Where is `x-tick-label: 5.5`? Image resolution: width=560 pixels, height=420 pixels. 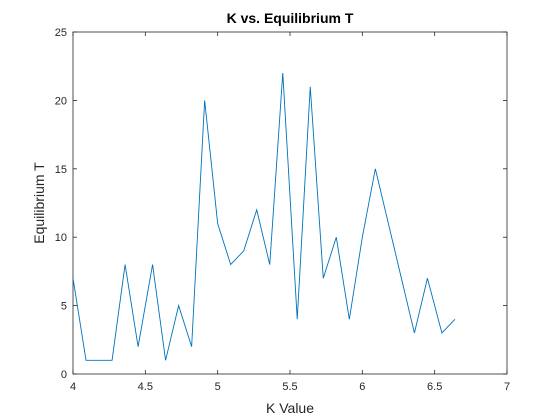
x-tick-label: 5.5 is located at coordinates (289, 387).